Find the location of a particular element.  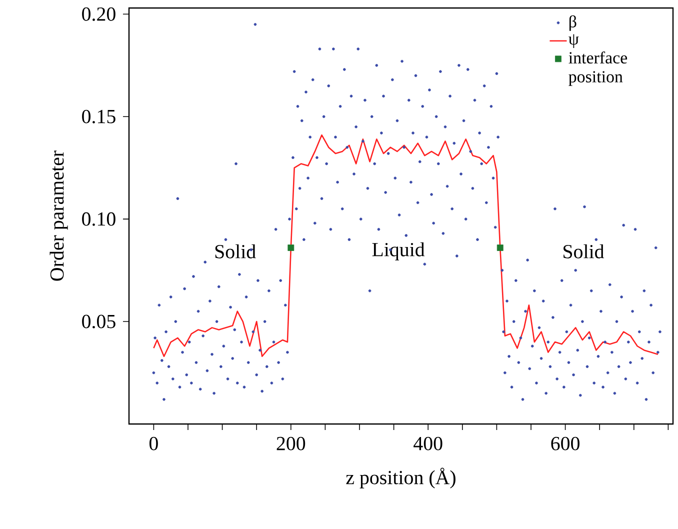

y-tick-label: 0.10 is located at coordinates (99, 219).